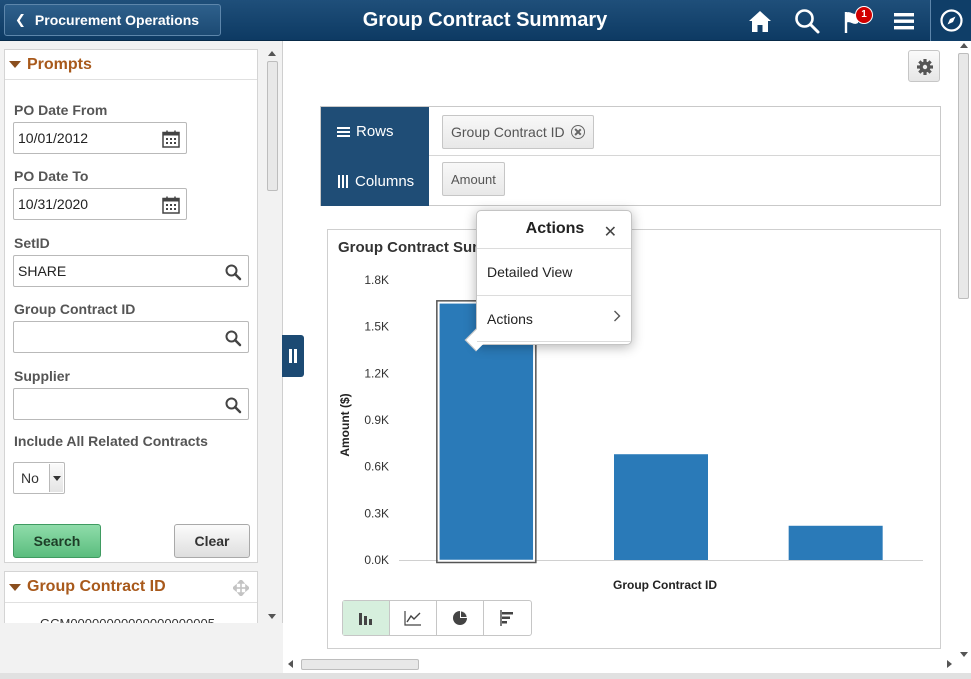 This screenshot has height=679, width=971. Describe the element at coordinates (376, 420) in the screenshot. I see `y-tick-label: 0.9K` at that location.